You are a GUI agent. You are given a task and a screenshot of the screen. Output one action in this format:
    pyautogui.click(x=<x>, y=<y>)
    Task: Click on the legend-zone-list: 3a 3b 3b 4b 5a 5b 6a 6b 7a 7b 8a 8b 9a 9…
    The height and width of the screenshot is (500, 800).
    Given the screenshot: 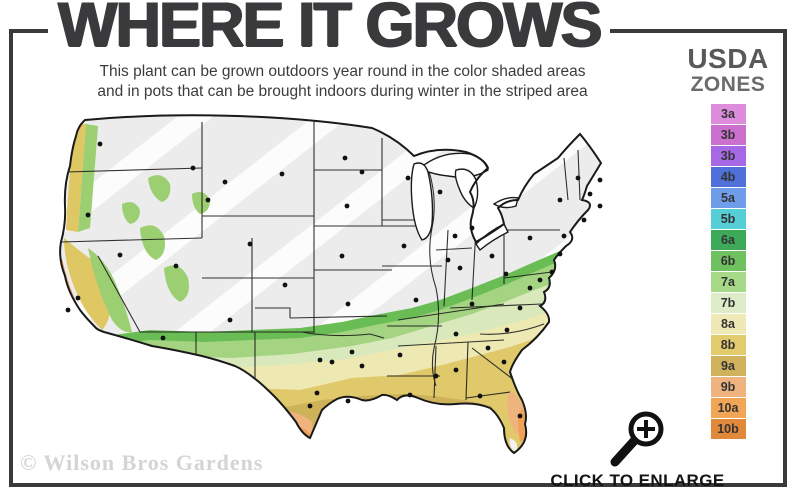 What is the action you would take?
    pyautogui.click(x=728, y=272)
    